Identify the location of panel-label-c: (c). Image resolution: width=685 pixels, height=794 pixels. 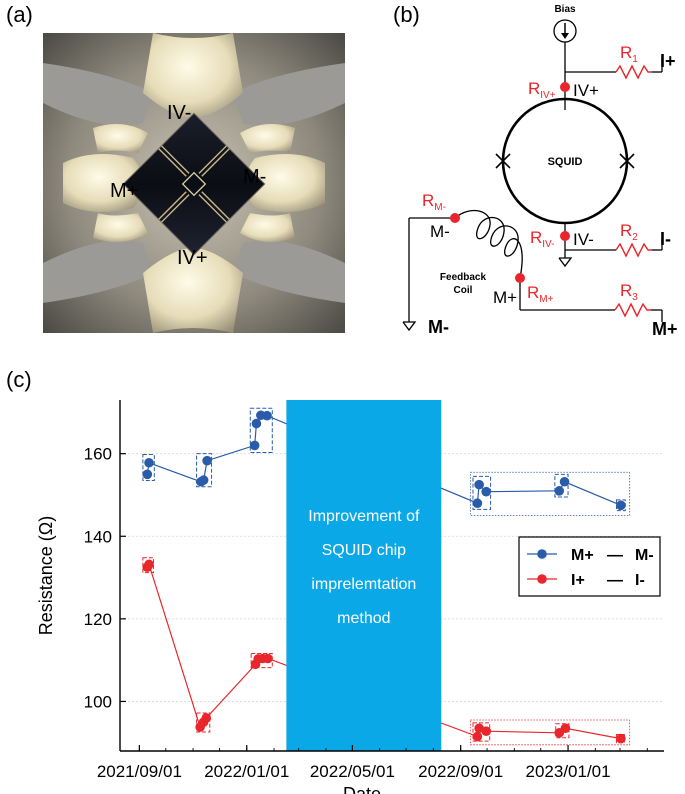
(19, 379).